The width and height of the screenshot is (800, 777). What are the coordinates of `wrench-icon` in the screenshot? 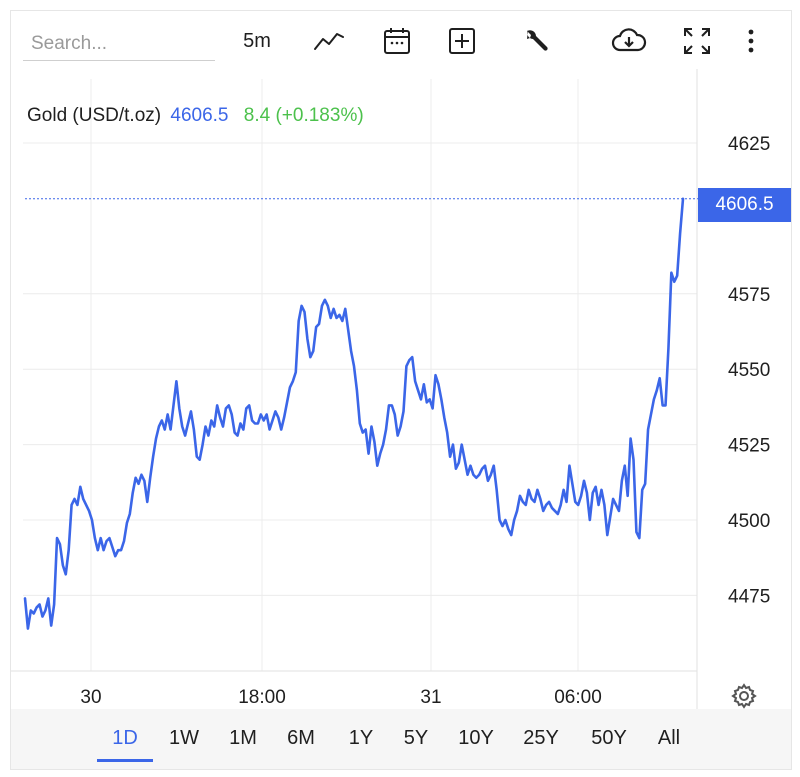 It's located at (535, 41).